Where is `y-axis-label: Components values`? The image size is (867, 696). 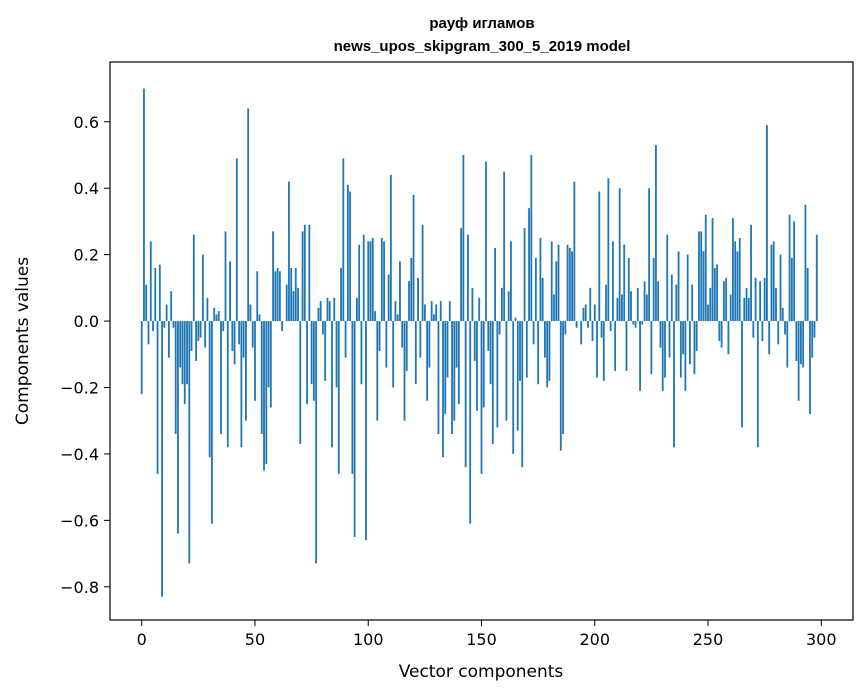
y-axis-label: Components values is located at coordinates (23, 341).